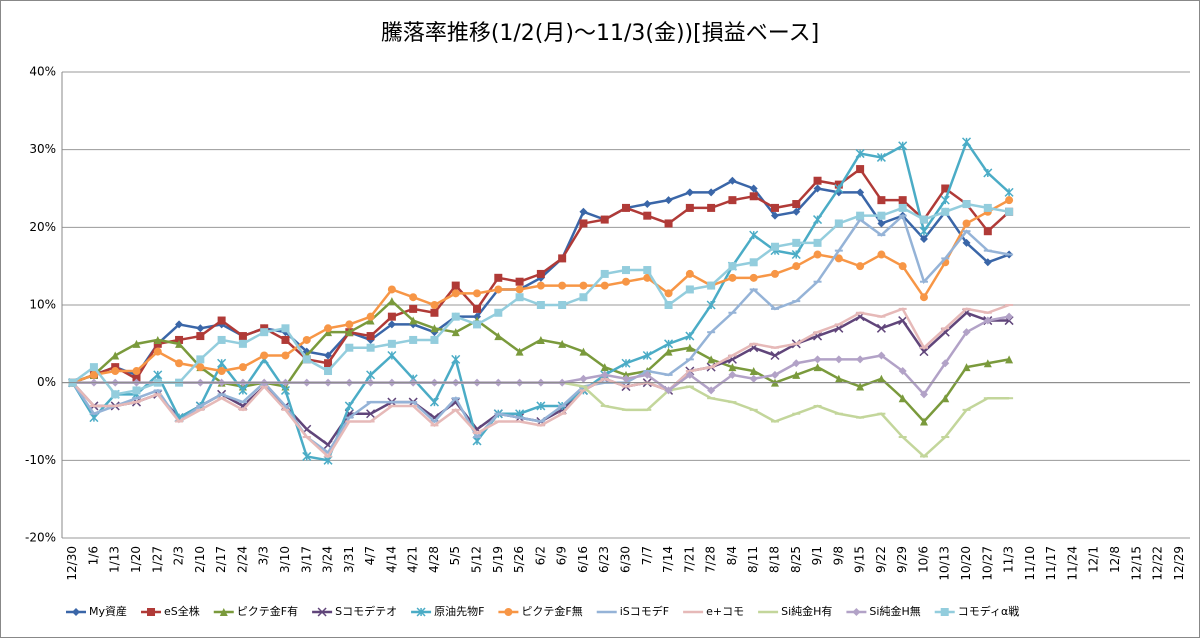  I want to click on x-tick-label: 5/12, so click(477, 559).